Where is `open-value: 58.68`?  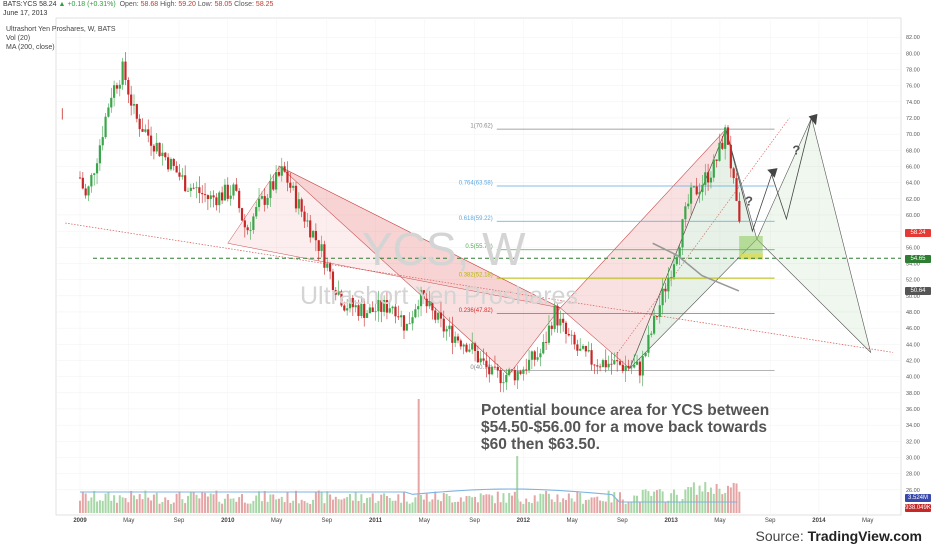 open-value: 58.68 is located at coordinates (149, 4).